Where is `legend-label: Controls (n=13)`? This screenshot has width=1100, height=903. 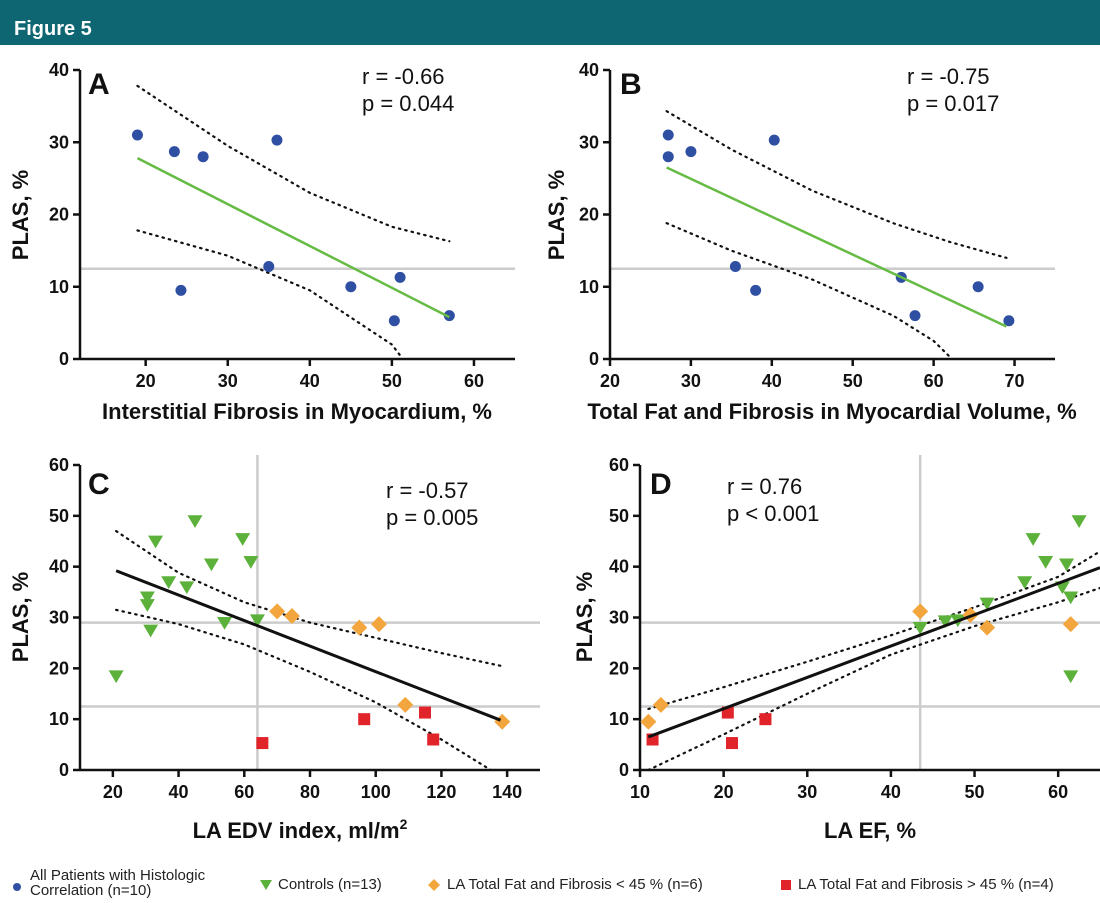
legend-label: Controls (n=13) is located at coordinates (330, 884).